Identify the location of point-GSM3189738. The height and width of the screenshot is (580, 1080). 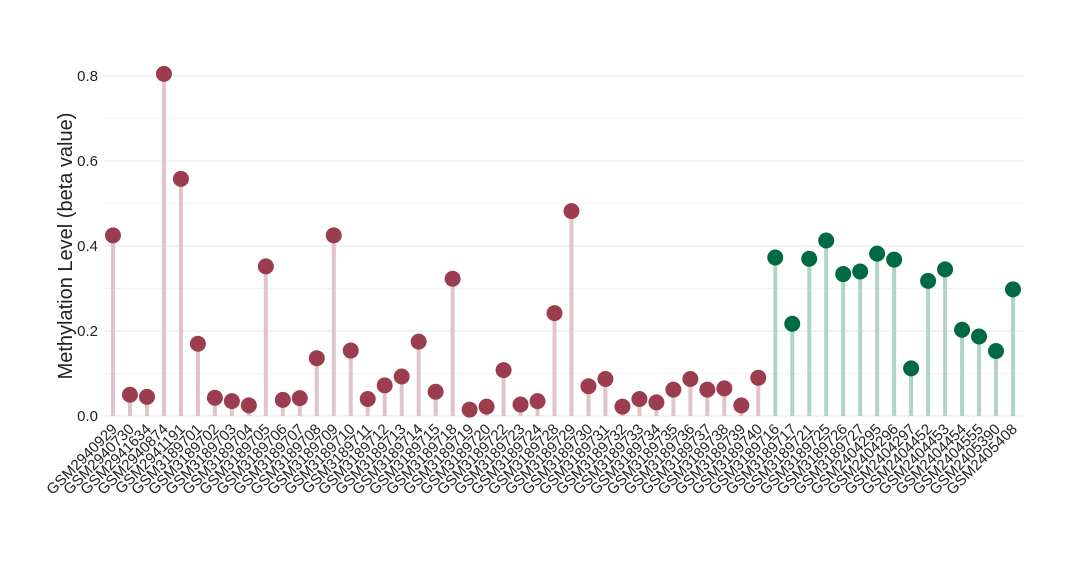
(724, 388).